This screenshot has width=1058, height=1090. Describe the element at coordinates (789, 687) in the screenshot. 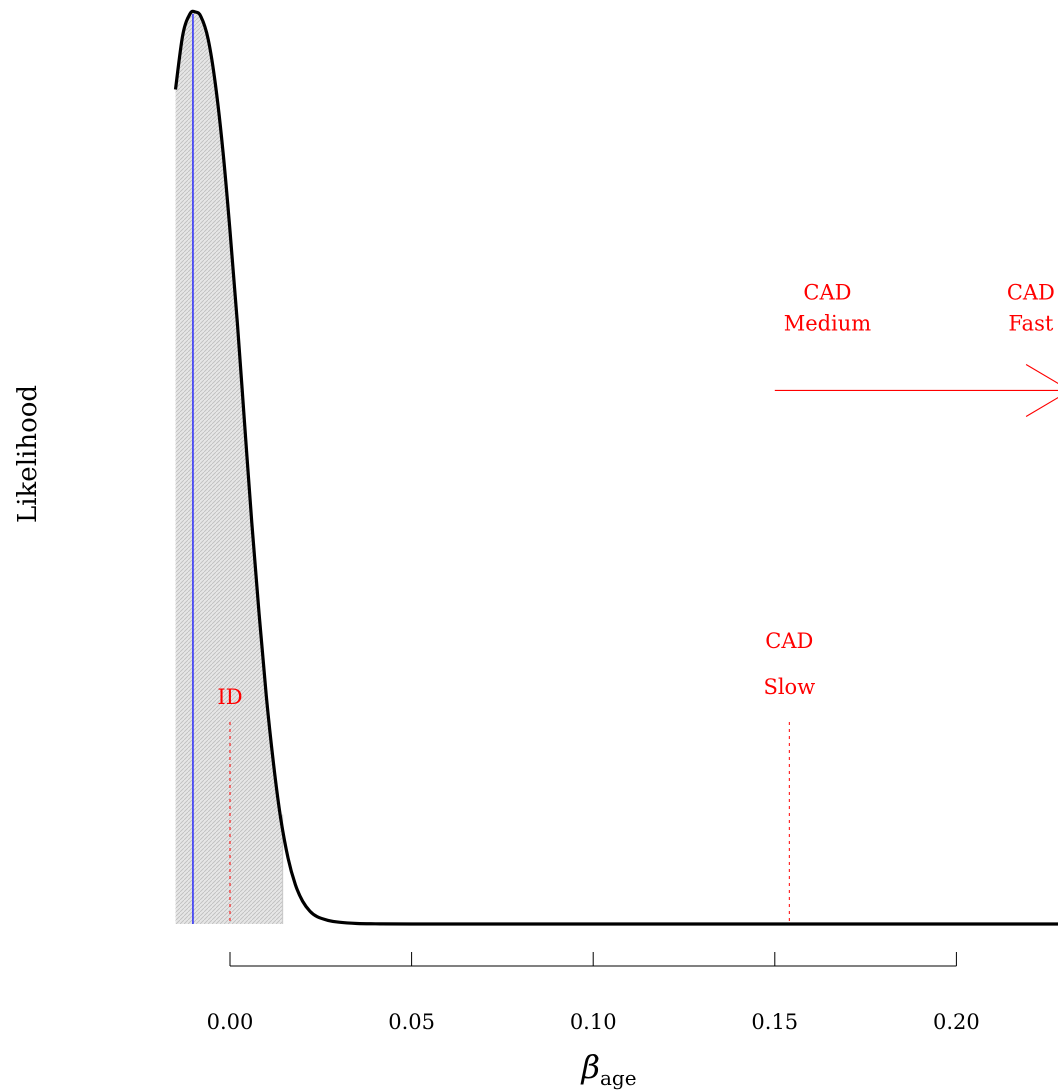

I see `reference-label-cad-slow-1: Slow` at that location.